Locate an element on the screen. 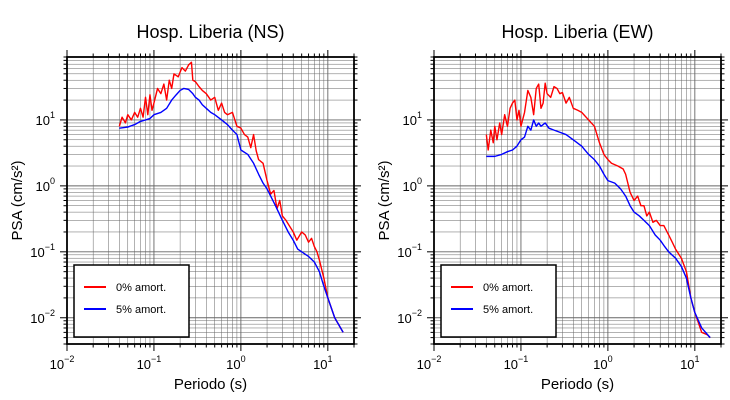 The width and height of the screenshot is (730, 400). chart-title: Hosp. Liberia (EW) is located at coordinates (577, 32).